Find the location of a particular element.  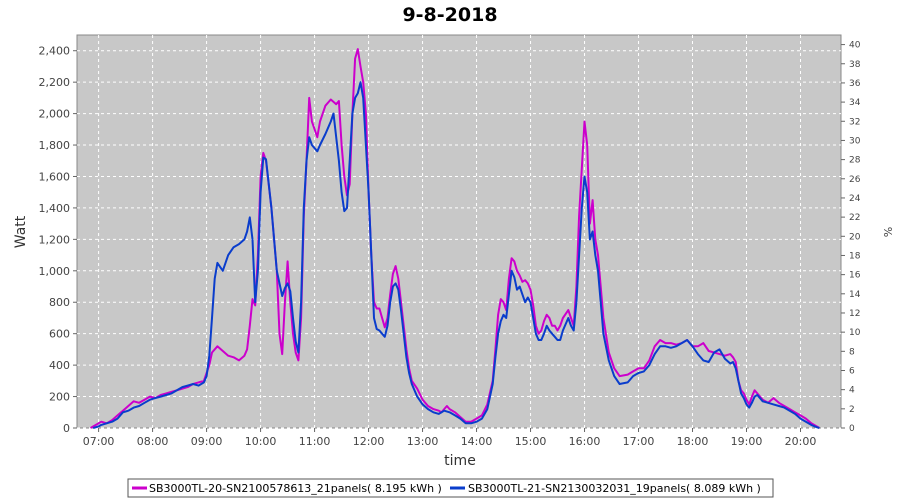

x-tick-label: 18:00 is located at coordinates (693, 441).